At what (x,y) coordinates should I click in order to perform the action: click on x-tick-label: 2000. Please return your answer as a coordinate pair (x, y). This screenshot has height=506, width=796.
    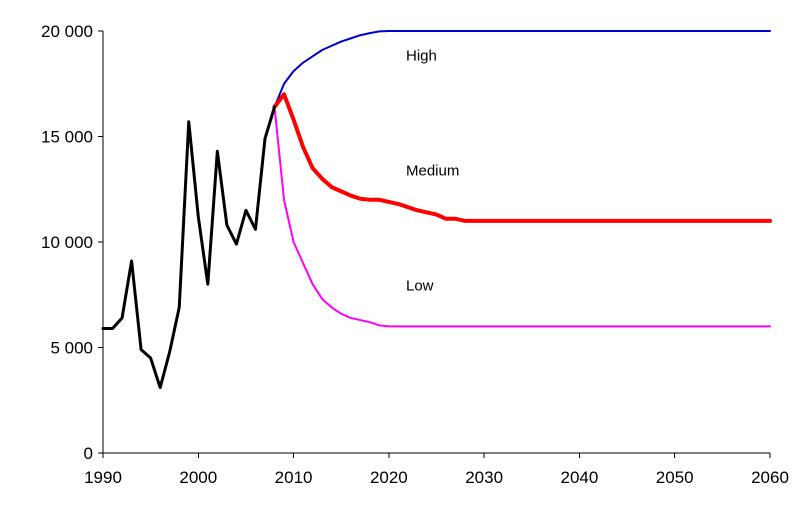
    Looking at the image, I should click on (198, 477).